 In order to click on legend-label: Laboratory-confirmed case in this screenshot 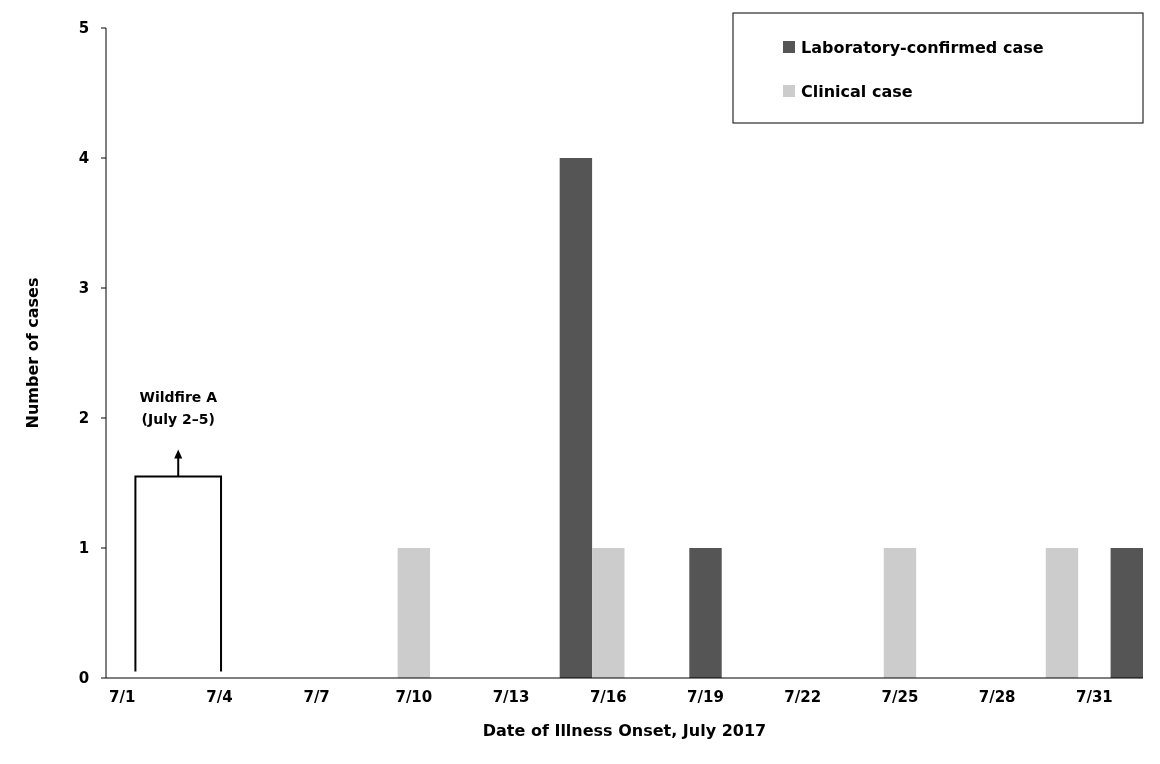, I will do `click(922, 47)`.